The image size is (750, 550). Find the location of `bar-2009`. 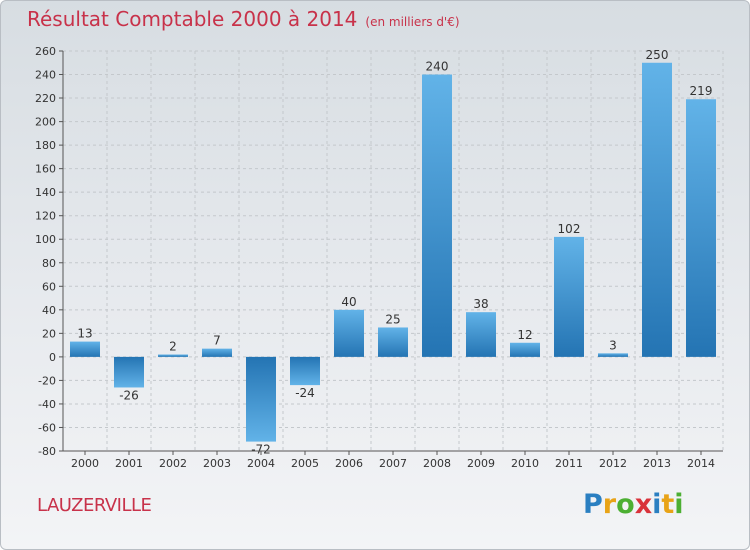

bar-2009 is located at coordinates (481, 334).